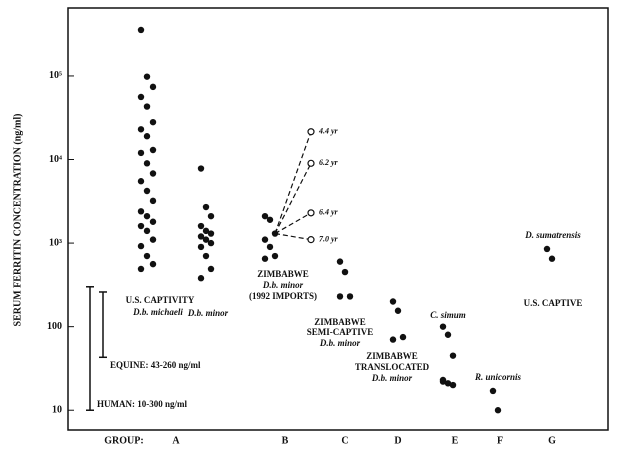 The width and height of the screenshot is (622, 462). What do you see at coordinates (55, 159) in the screenshot?
I see `y-tick-label: 10⁴` at bounding box center [55, 159].